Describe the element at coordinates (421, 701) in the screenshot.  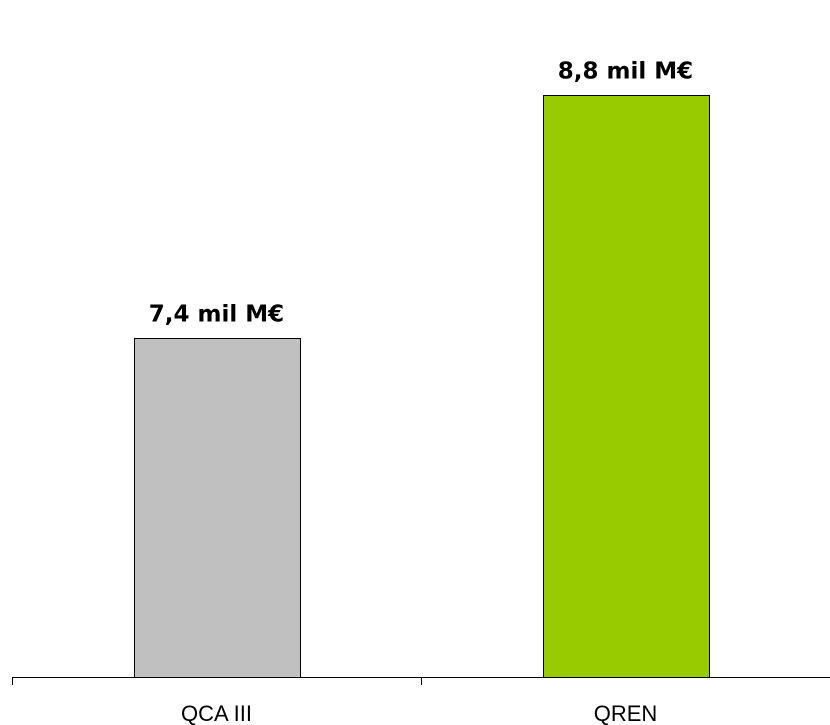
I see `x-axis: QCA III QREN` at that location.